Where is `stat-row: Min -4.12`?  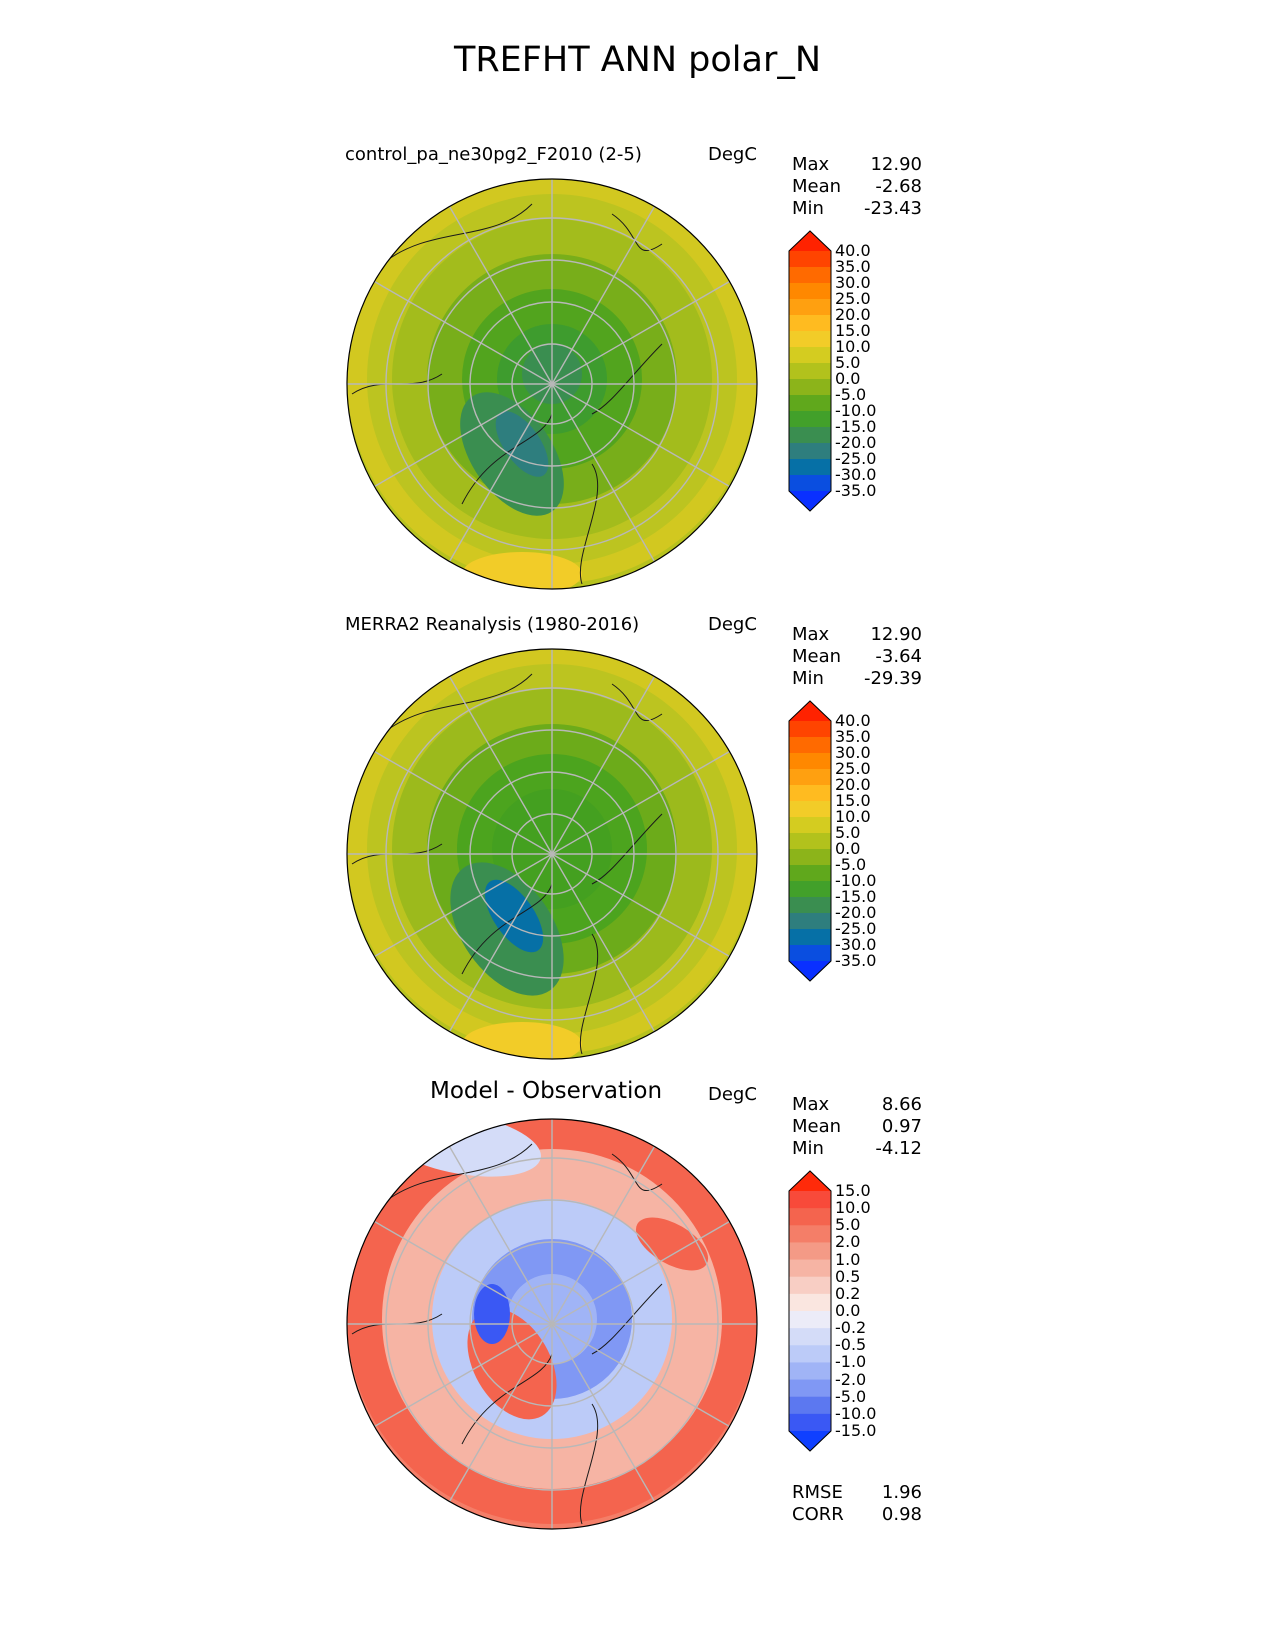 stat-row: Min -4.12 is located at coordinates (857, 1149).